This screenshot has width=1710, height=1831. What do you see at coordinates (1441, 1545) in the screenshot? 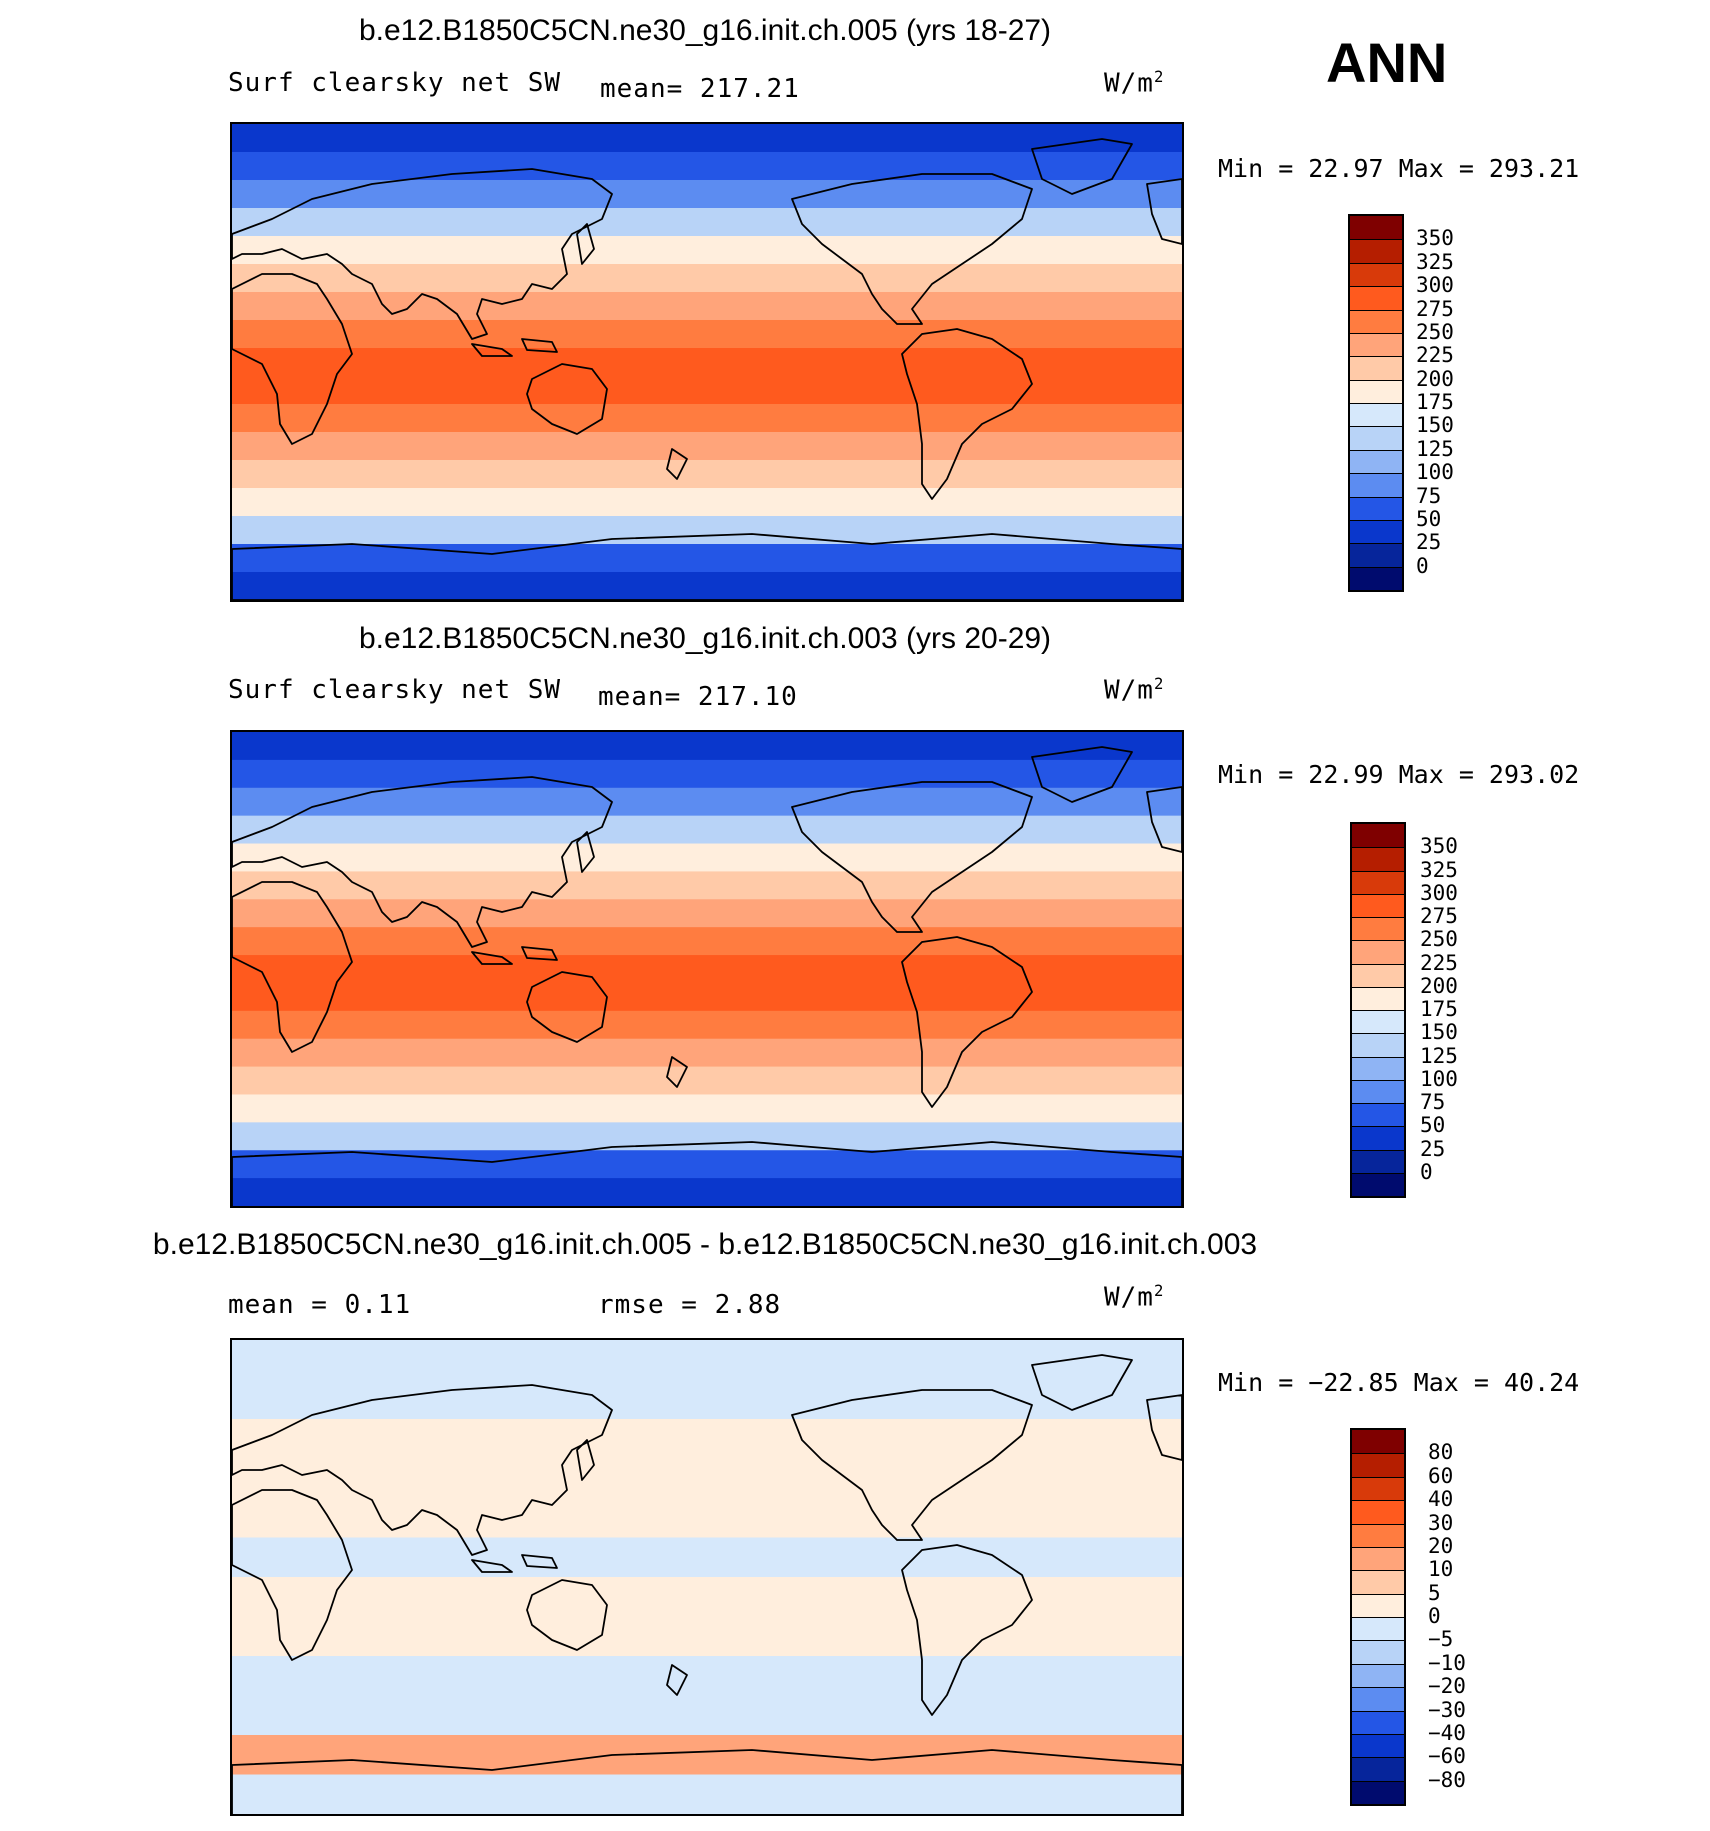
I see `colorbar-tick-label: 20` at bounding box center [1441, 1545].